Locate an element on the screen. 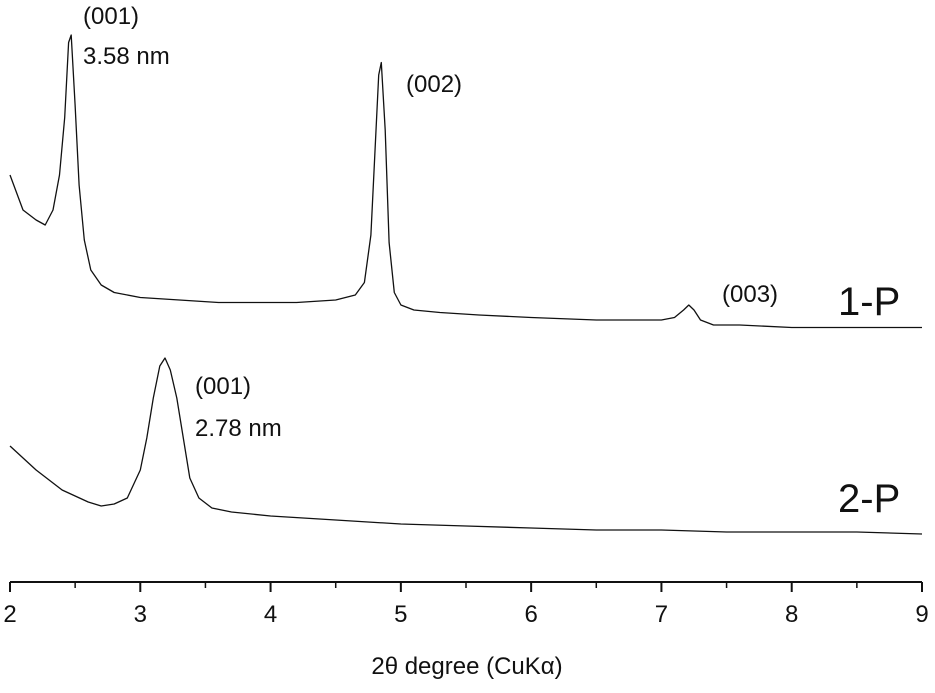 This screenshot has height=693, width=935. x-axis-ticks: 2 3 4 5 6 7 8 9 is located at coordinates (466, 605).